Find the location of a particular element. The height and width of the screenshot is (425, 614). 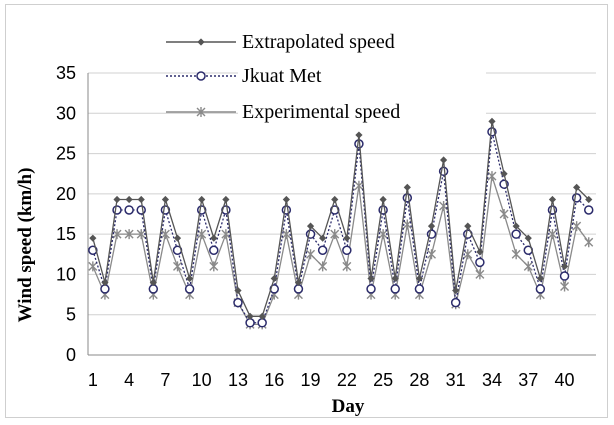

x-tick-label: 4 is located at coordinates (129, 380).